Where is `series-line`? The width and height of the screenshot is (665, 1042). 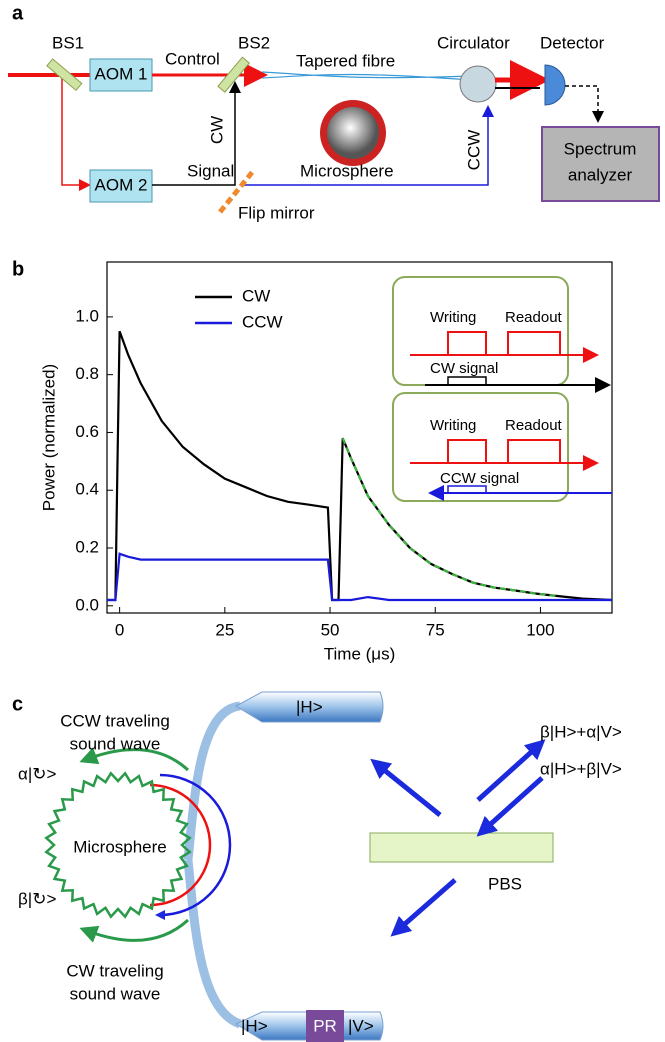
series-line is located at coordinates (359, 577).